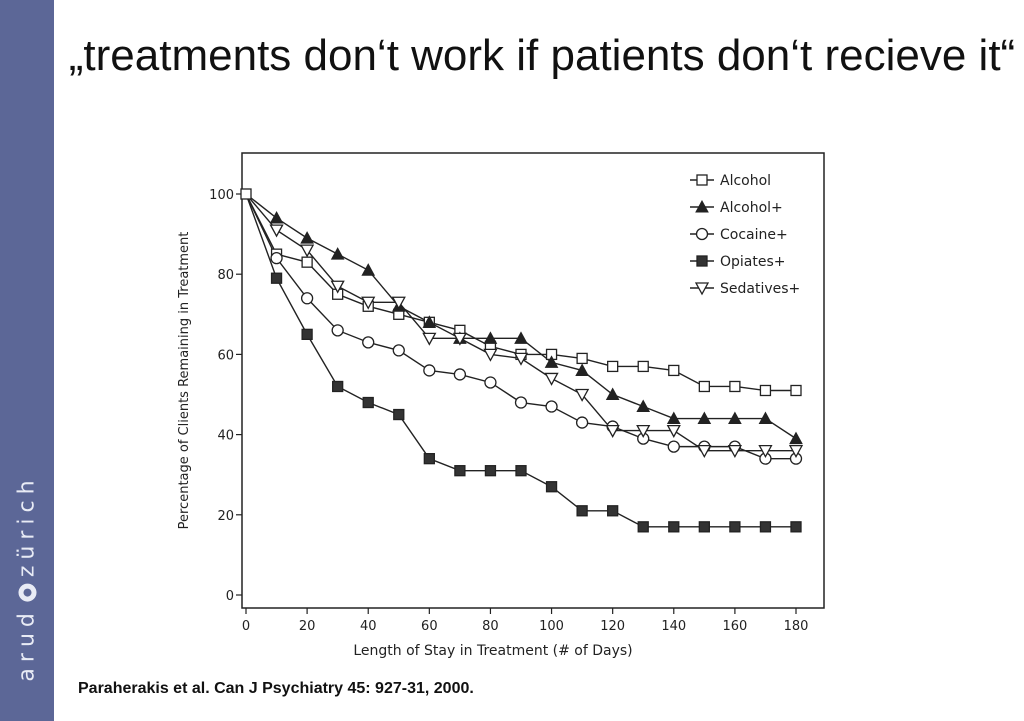  I want to click on logo-text-right: zürich, so click(27, 526).